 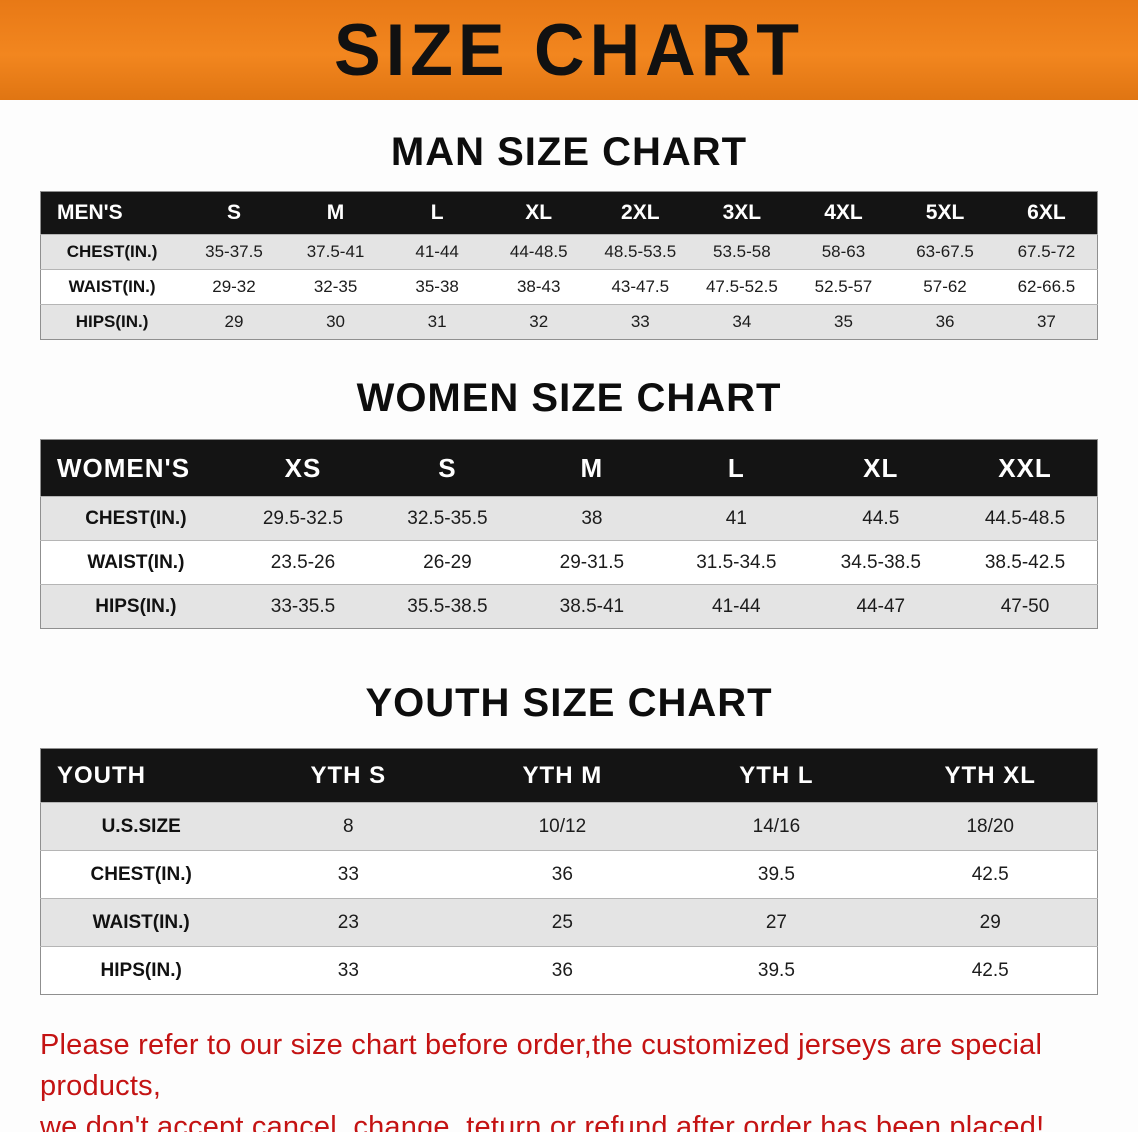 What do you see at coordinates (335, 286) in the screenshot?
I see `size-value-cell: 32-35` at bounding box center [335, 286].